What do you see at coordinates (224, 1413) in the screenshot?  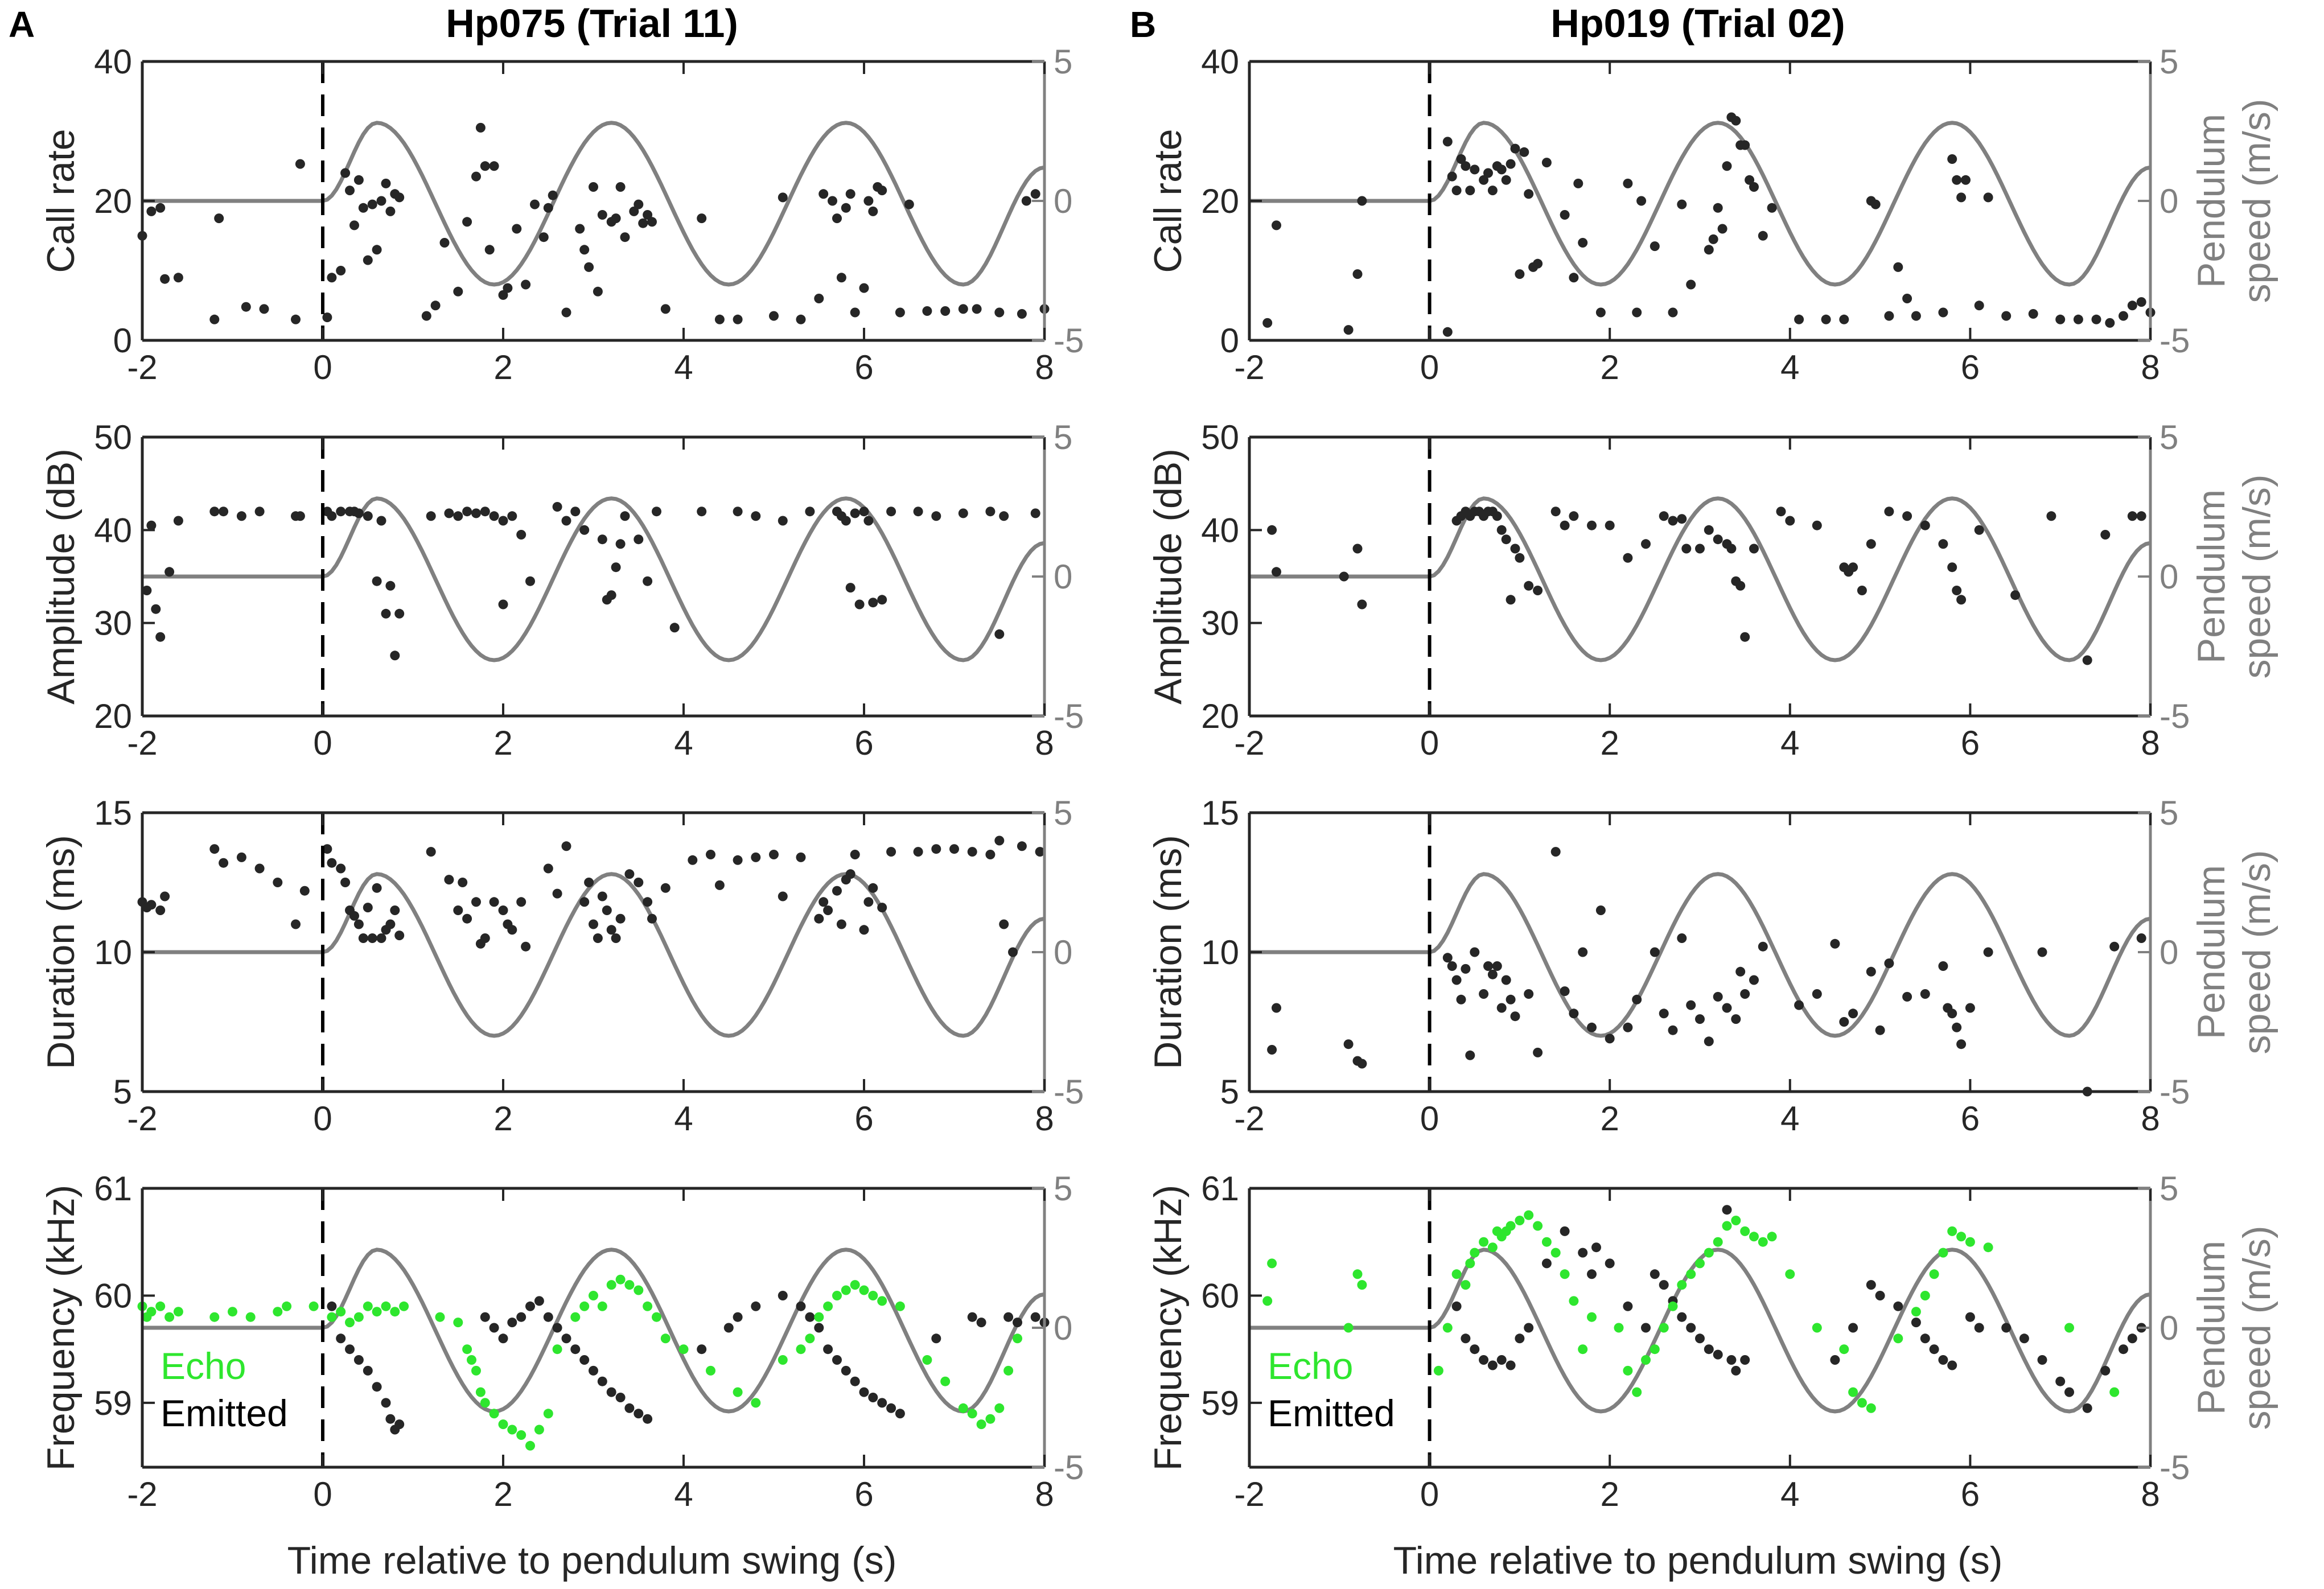 I see `legend-emitted: Emitted` at bounding box center [224, 1413].